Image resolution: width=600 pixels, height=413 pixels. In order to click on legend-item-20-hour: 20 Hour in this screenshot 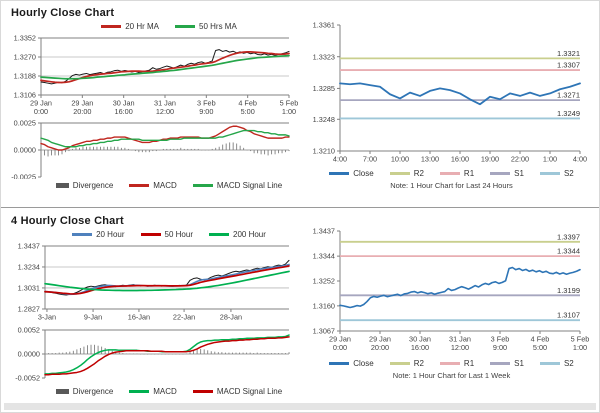, I will do `click(98, 234)`.